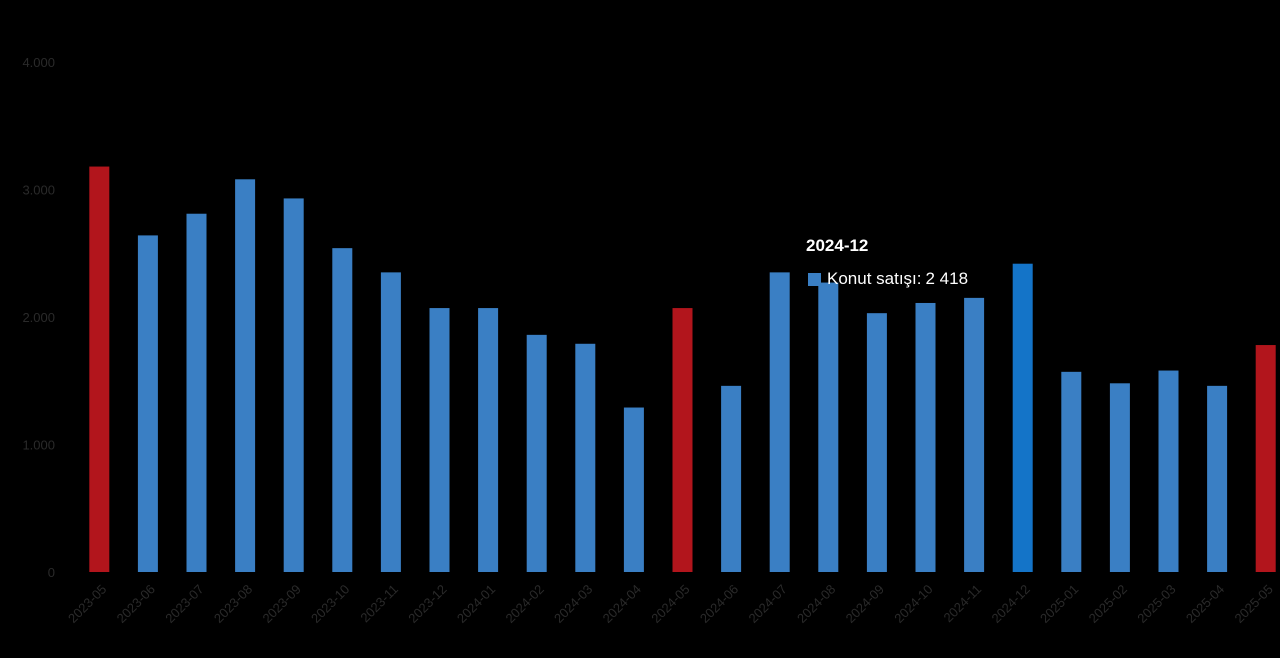  What do you see at coordinates (281, 604) in the screenshot?
I see `x-tick-label: 2023-09` at bounding box center [281, 604].